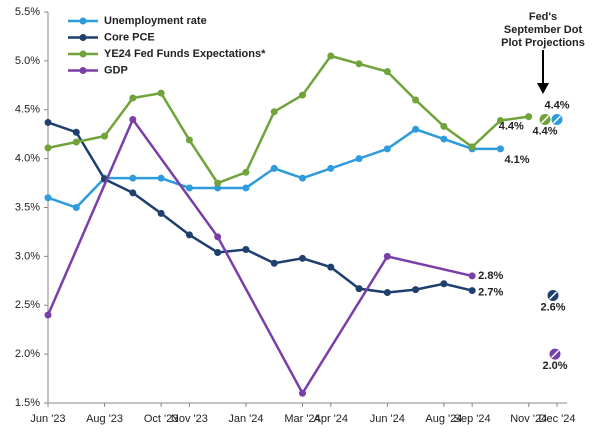 The height and width of the screenshot is (434, 594). What do you see at coordinates (554, 366) in the screenshot?
I see `projection-label: 2.0%` at bounding box center [554, 366].